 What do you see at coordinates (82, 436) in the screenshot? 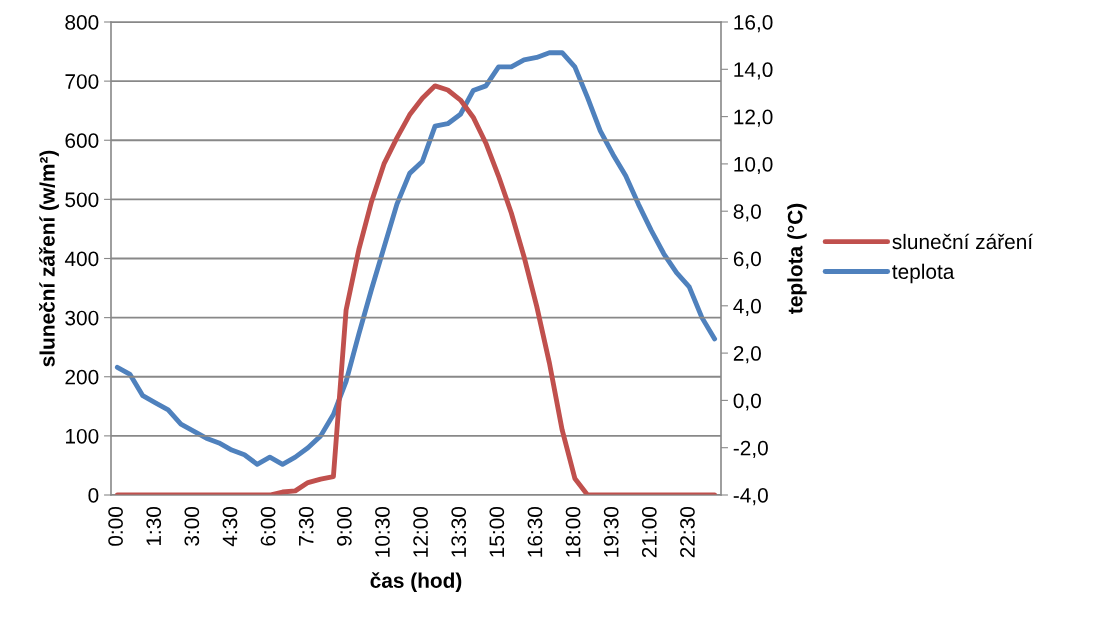
I see `y-tick-label: 100` at bounding box center [82, 436].